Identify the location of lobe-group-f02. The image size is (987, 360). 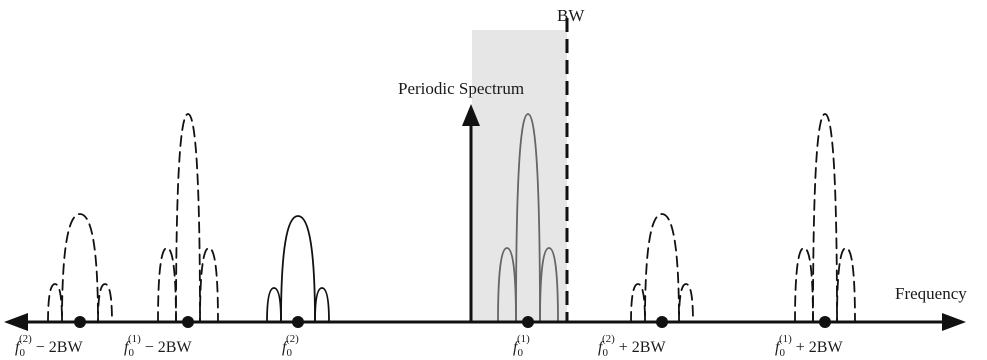
(298, 269).